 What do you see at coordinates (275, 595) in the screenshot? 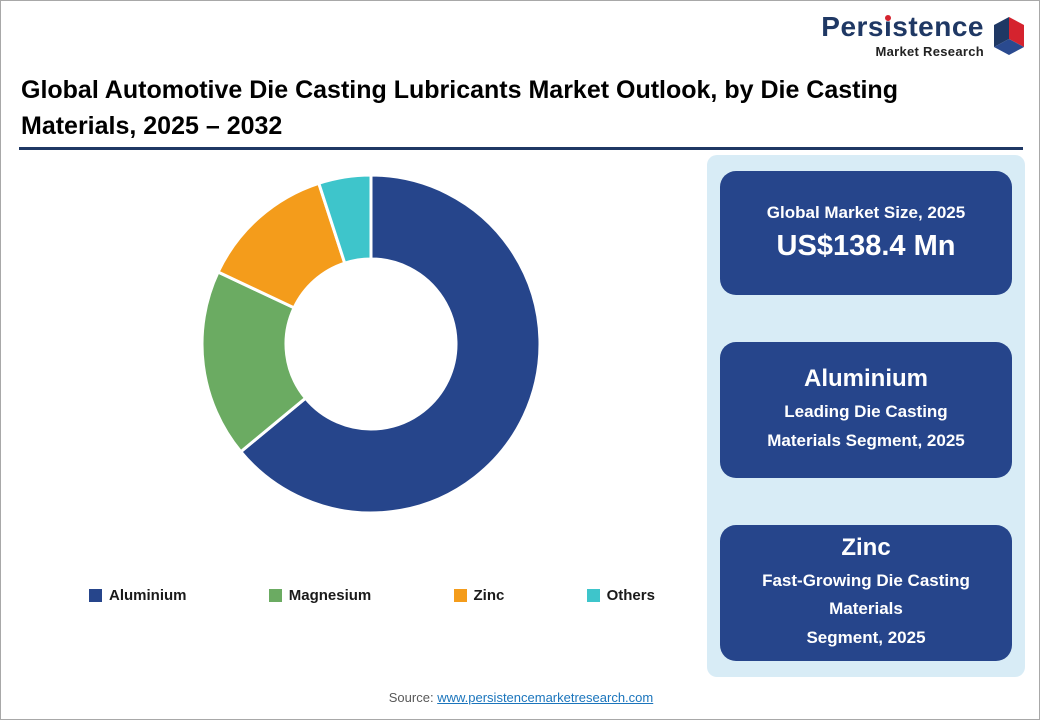
I see `legend-swatch-magnesium` at bounding box center [275, 595].